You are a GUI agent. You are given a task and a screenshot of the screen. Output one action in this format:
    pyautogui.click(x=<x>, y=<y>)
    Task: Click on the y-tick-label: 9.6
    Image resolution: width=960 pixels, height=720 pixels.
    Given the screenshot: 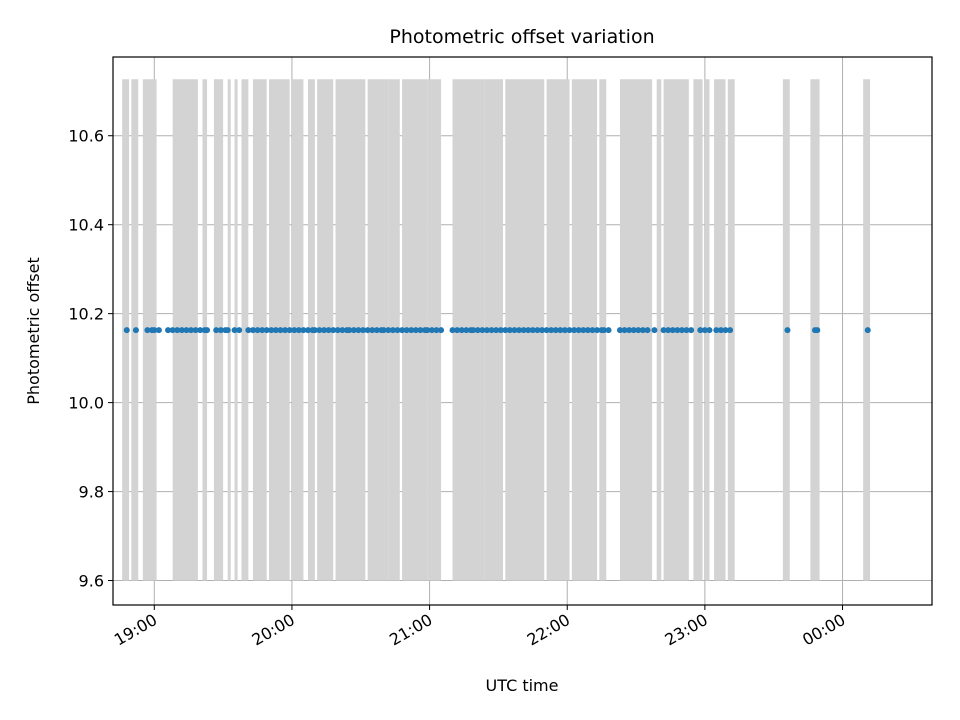 What is the action you would take?
    pyautogui.click(x=91, y=581)
    